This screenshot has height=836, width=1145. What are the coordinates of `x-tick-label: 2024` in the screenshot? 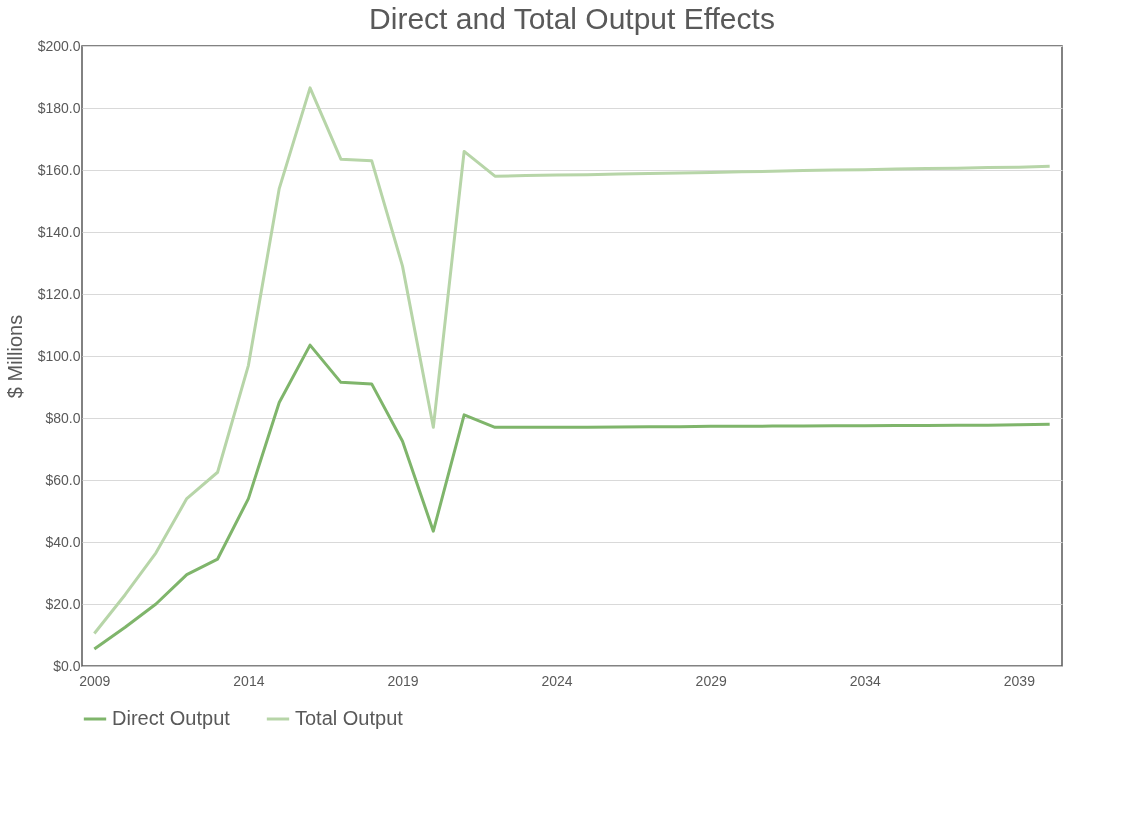 It's located at (557, 680).